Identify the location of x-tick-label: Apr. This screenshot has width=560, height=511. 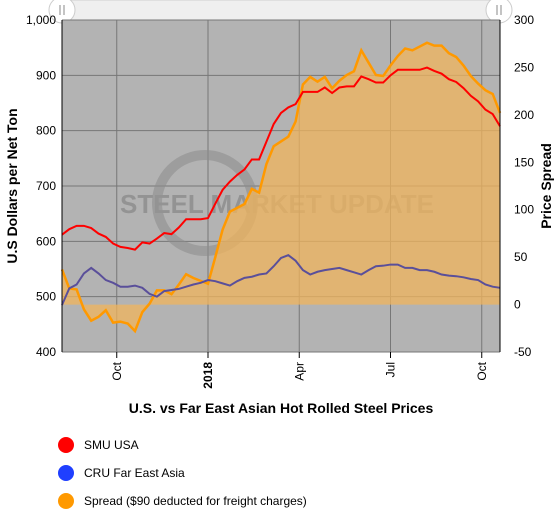
(299, 371).